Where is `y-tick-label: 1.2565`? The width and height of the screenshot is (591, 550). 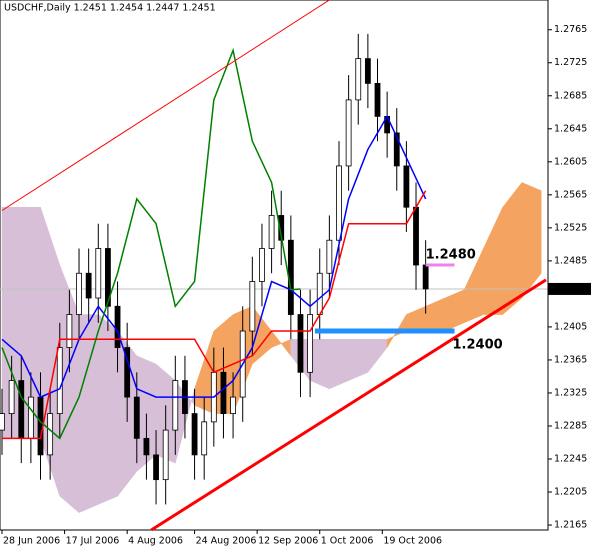
y-tick-label: 1.2565 is located at coordinates (570, 194).